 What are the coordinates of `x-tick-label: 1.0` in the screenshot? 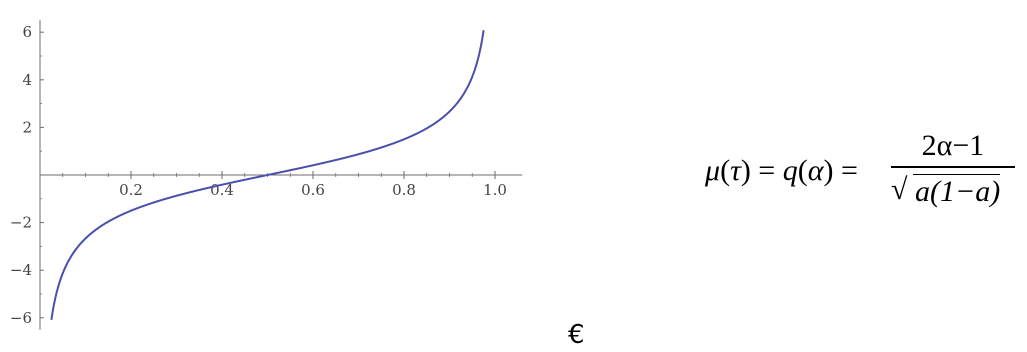 It's located at (495, 190).